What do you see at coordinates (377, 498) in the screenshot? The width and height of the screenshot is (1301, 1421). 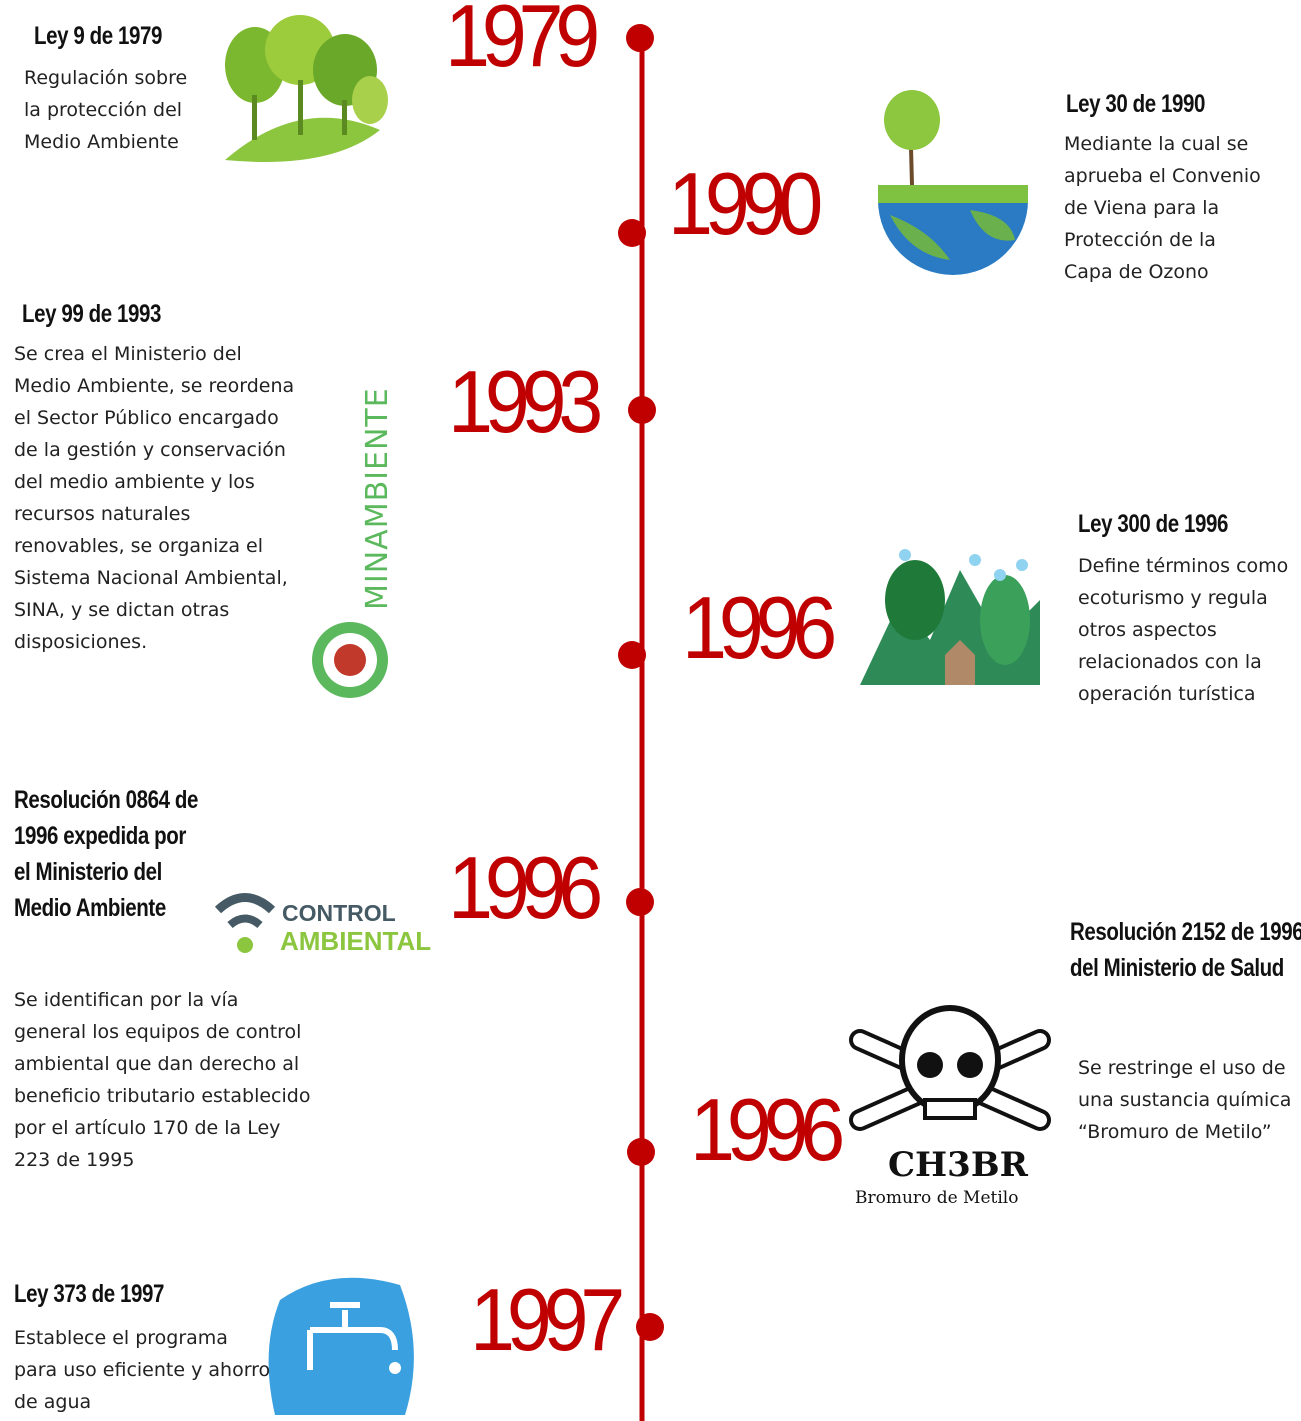 I see `minambiente-text: MINAMBIENTE` at bounding box center [377, 498].